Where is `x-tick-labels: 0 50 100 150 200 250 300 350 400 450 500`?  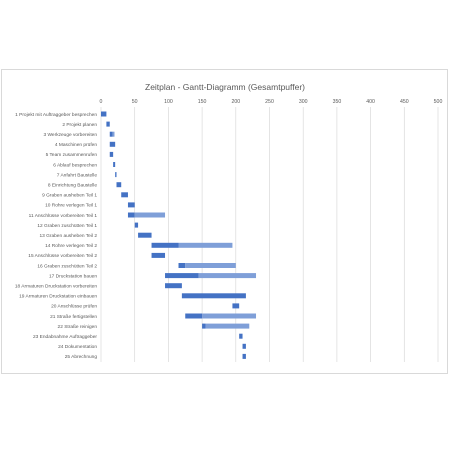
x-tick-labels: 0 50 100 150 200 250 300 350 400 450 500 is located at coordinates (271, 102).